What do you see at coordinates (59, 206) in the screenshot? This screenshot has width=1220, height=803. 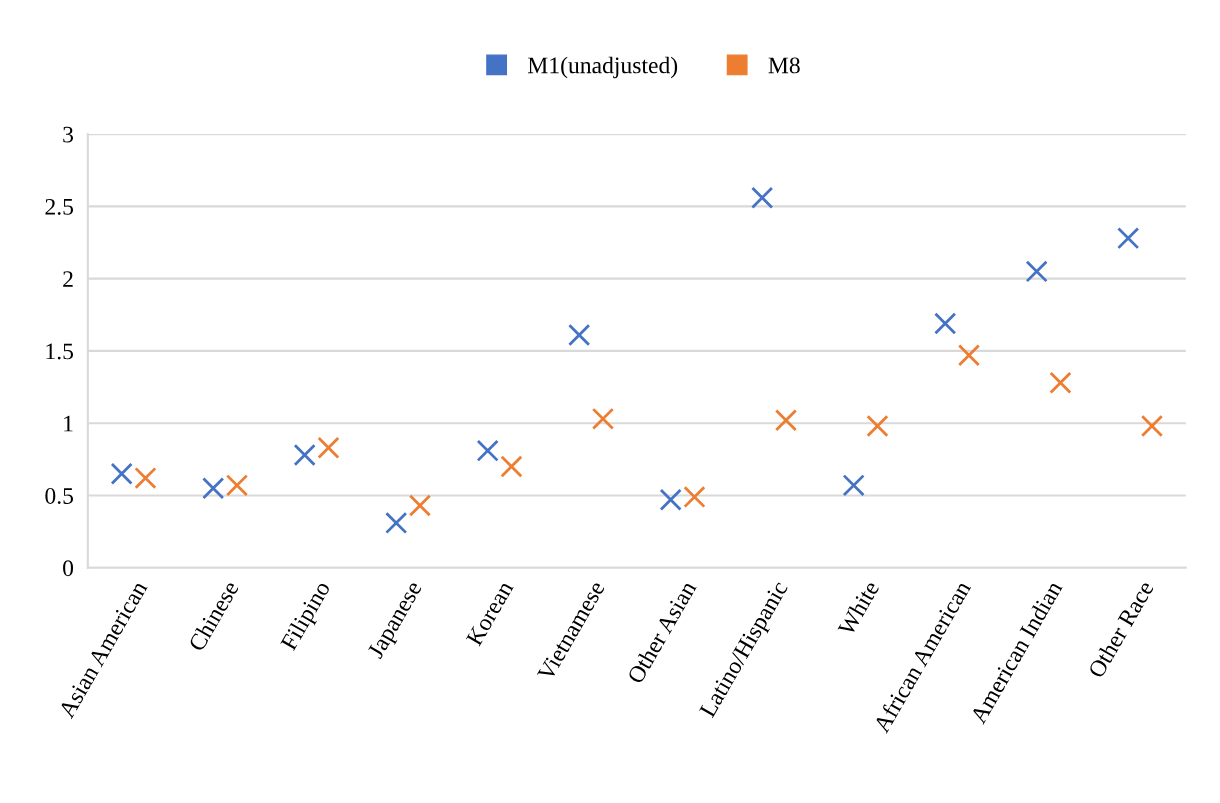 I see `y-tick-label: 2.5` at bounding box center [59, 206].